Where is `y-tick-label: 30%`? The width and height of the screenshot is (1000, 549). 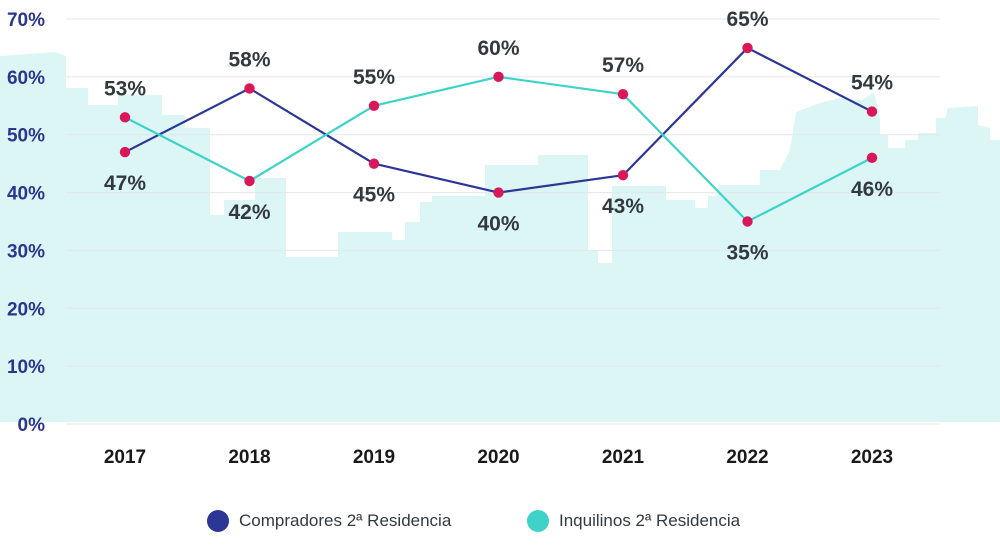 y-tick-label: 30% is located at coordinates (26, 251).